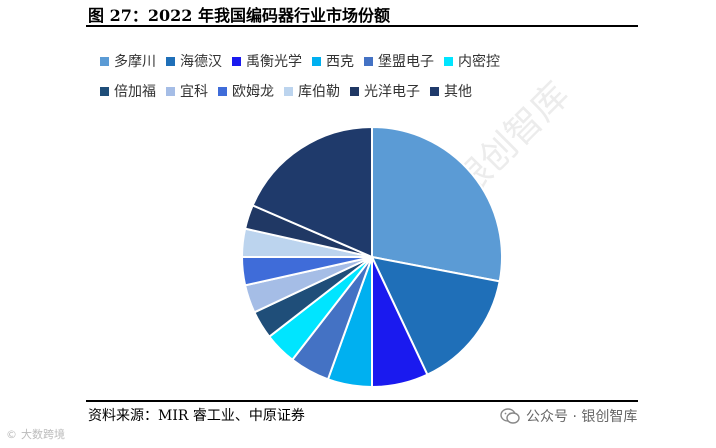  Describe the element at coordinates (582, 417) in the screenshot. I see `wechat-label: 公众号 · 银创智库` at that location.